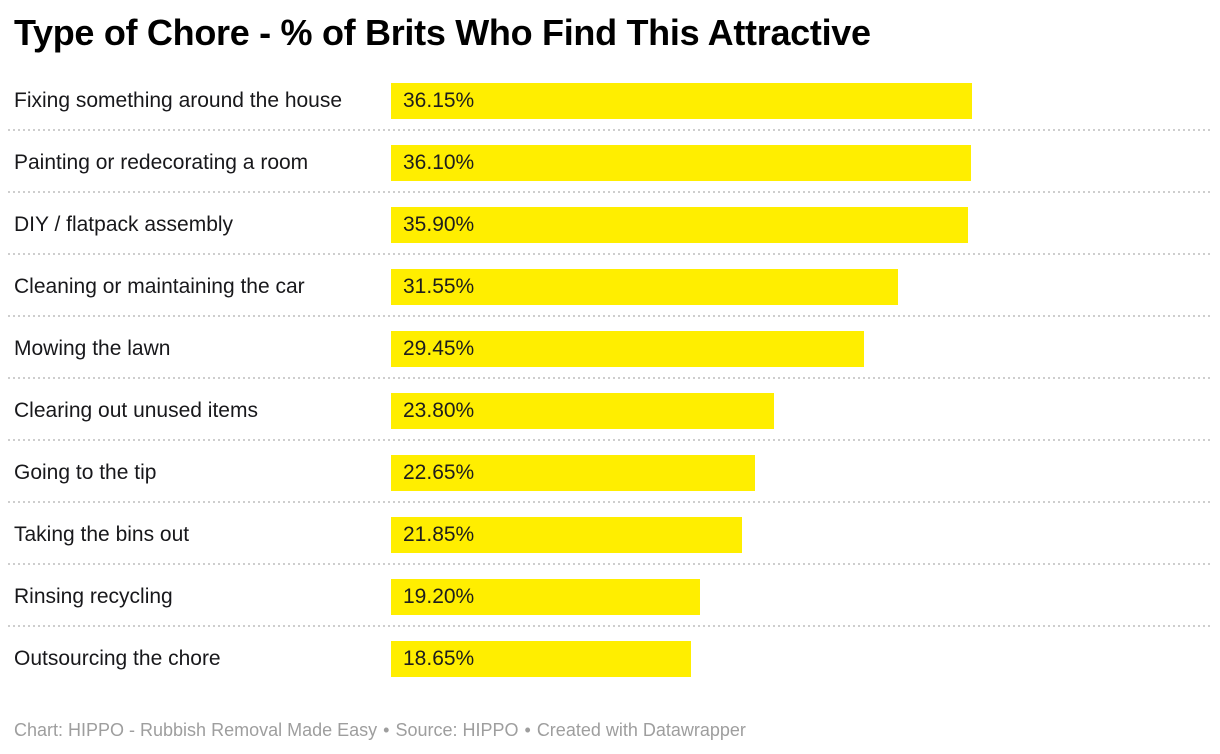 This screenshot has width=1220, height=754. What do you see at coordinates (439, 410) in the screenshot?
I see `bar-value-label: 23.80%` at bounding box center [439, 410].